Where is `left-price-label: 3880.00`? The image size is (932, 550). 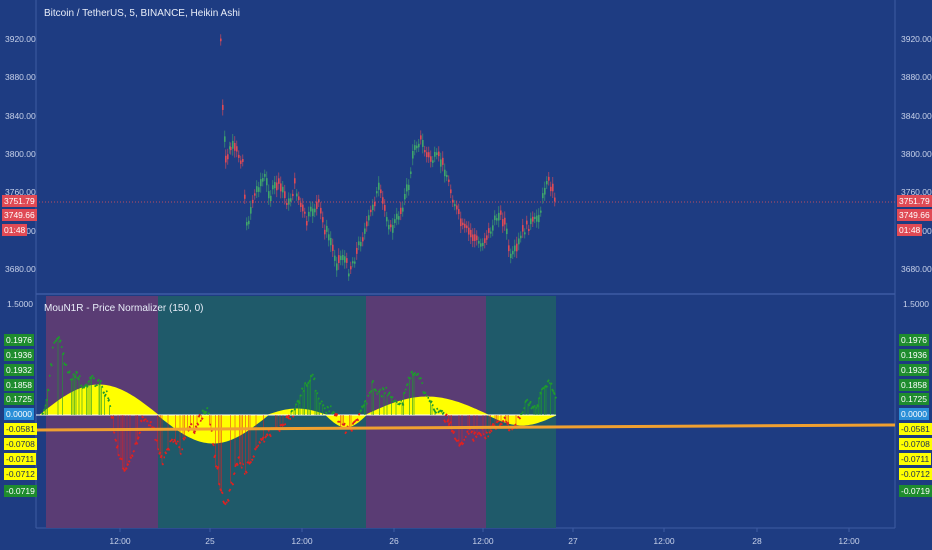 left-price-label: 3880.00 is located at coordinates (20, 77).